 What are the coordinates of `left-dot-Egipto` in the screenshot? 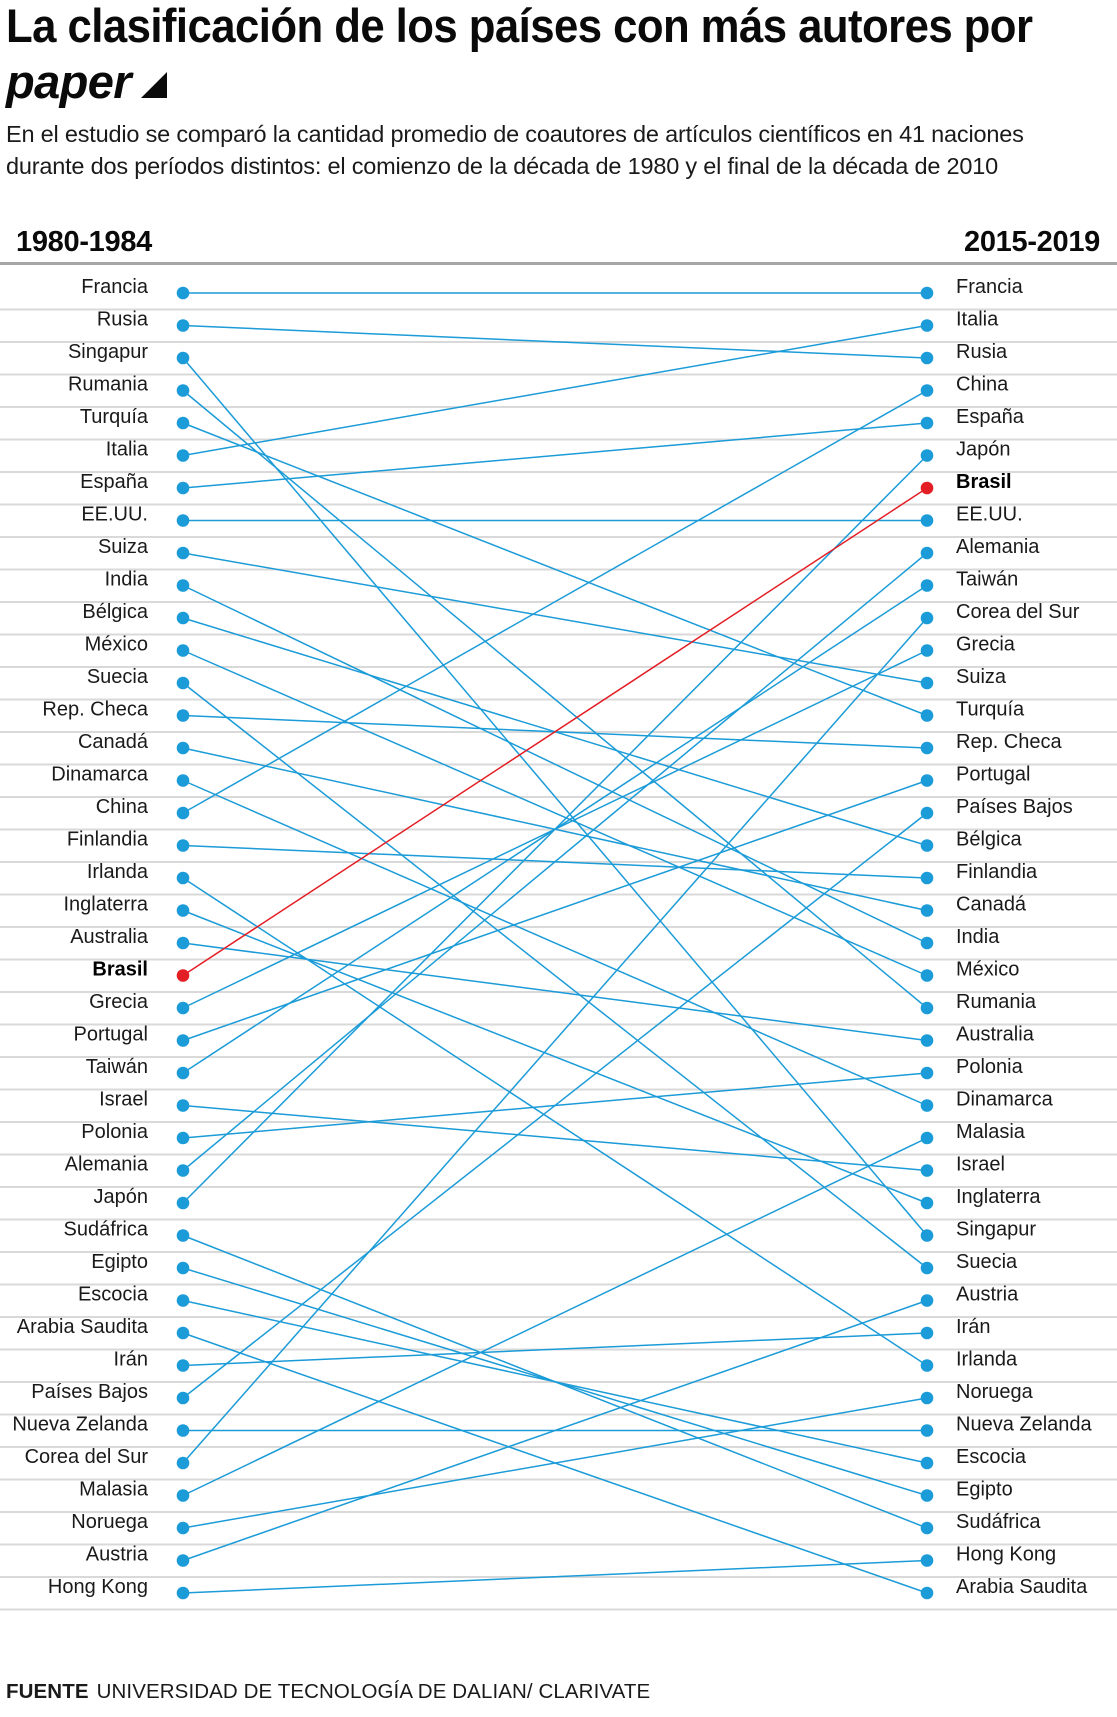 It's located at (183, 1268).